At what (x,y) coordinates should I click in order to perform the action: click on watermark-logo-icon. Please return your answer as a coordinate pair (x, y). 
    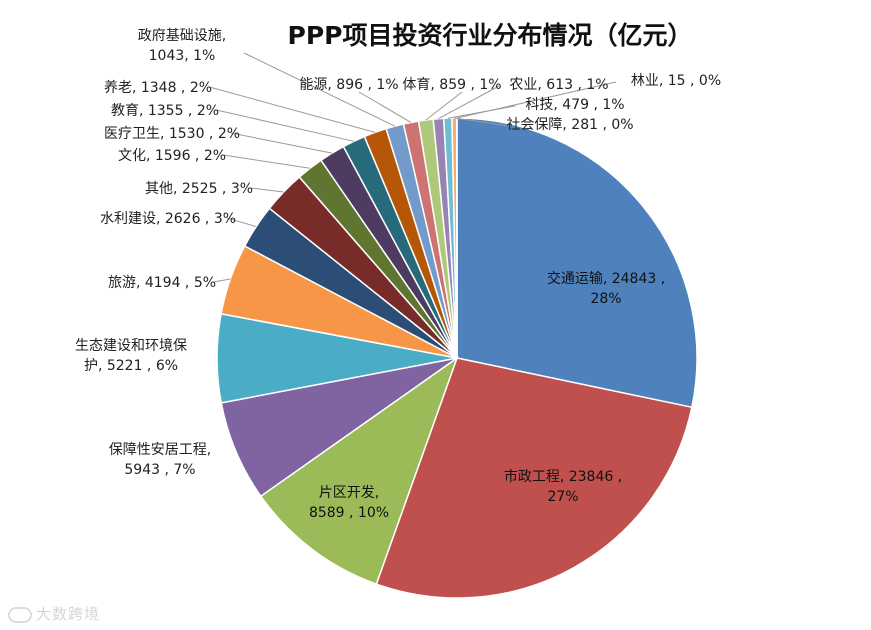
    Looking at the image, I should click on (20, 614).